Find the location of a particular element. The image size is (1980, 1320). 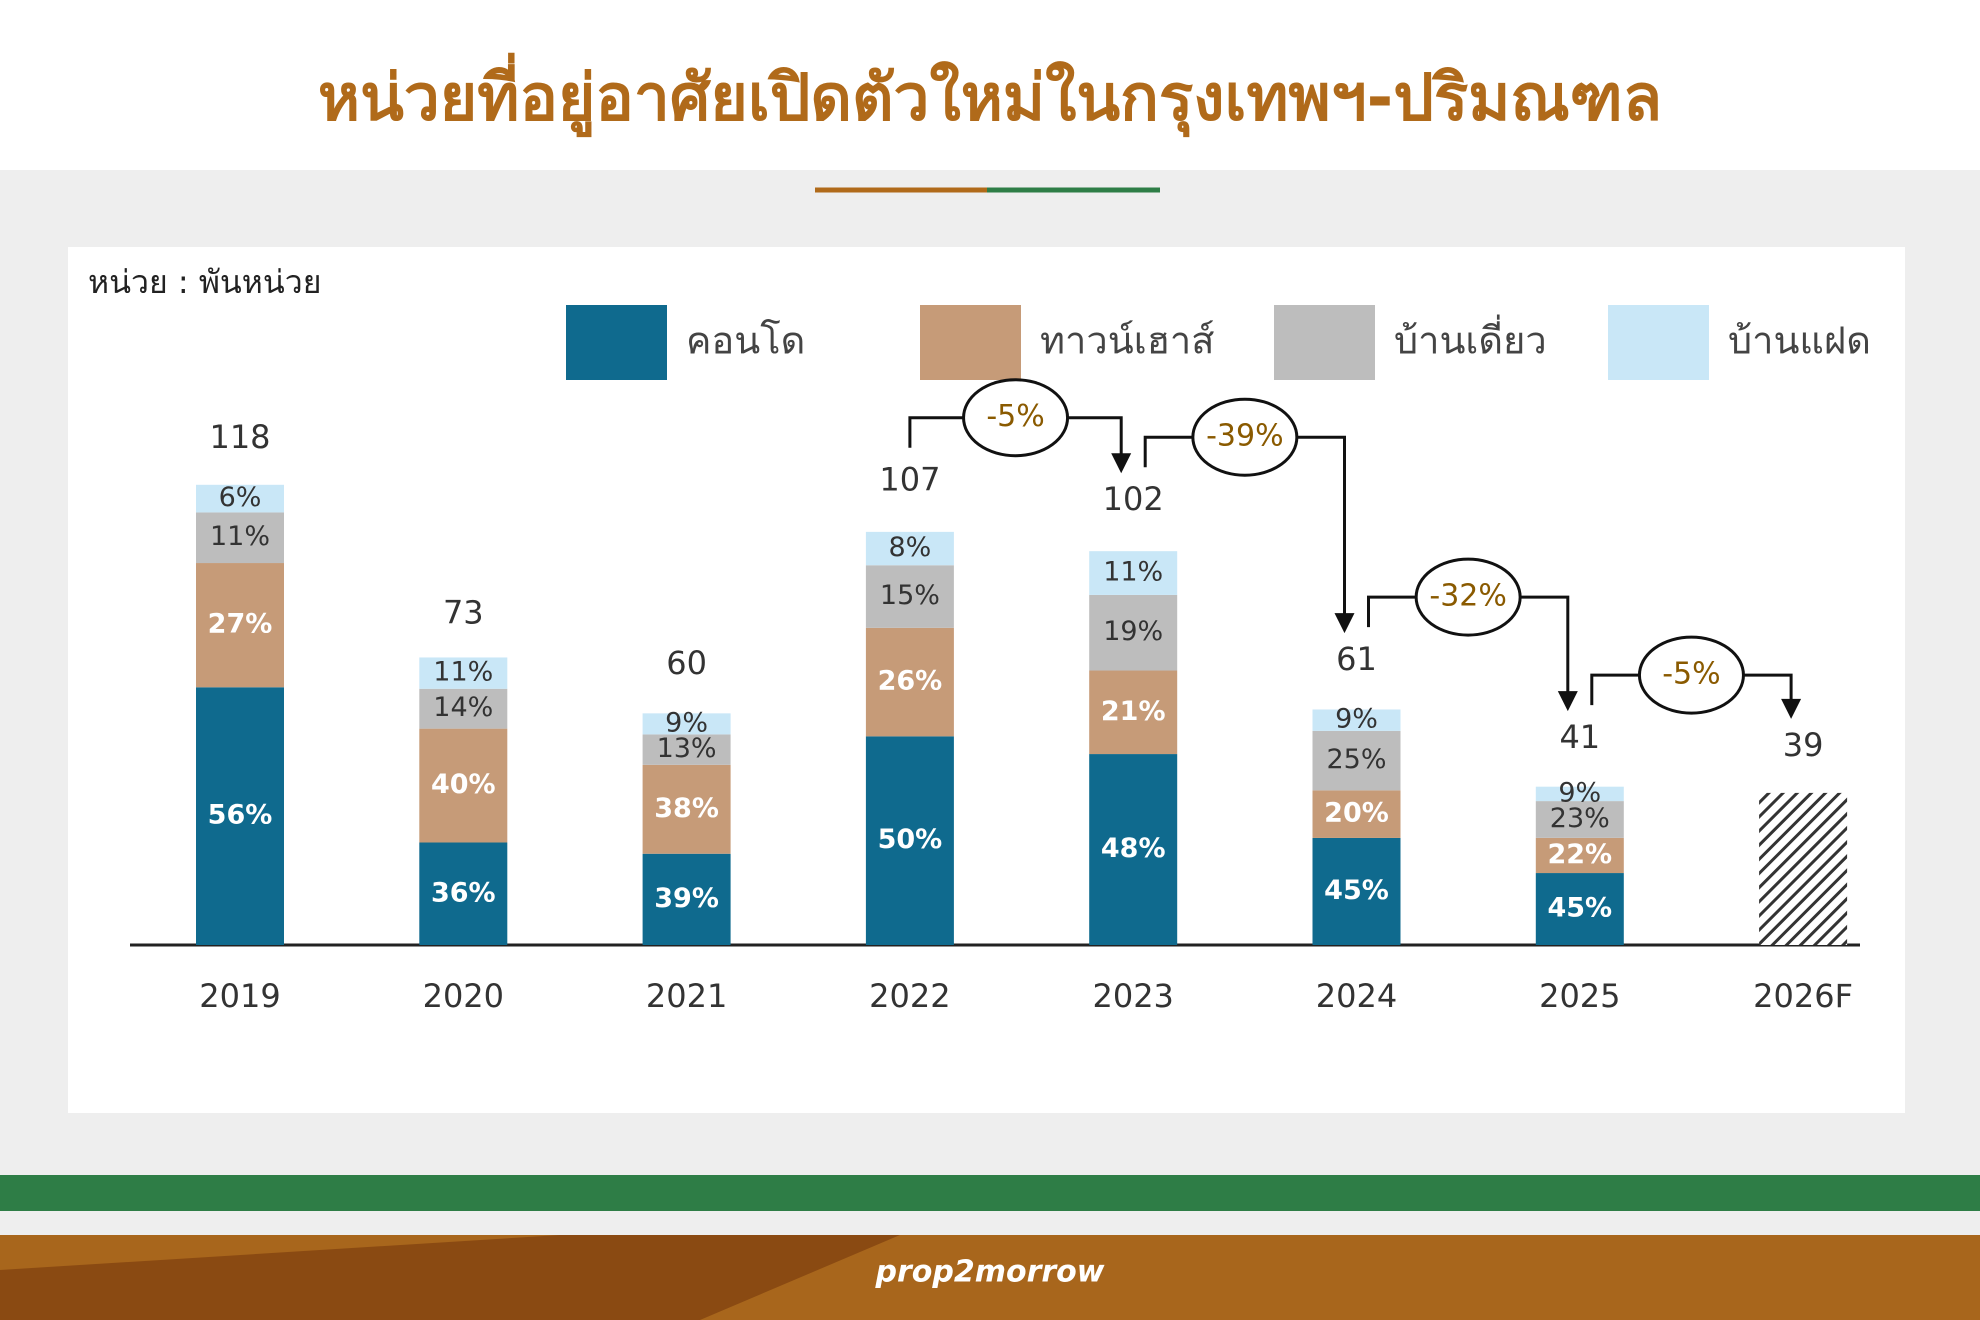

total-label: 61 is located at coordinates (1356, 659).